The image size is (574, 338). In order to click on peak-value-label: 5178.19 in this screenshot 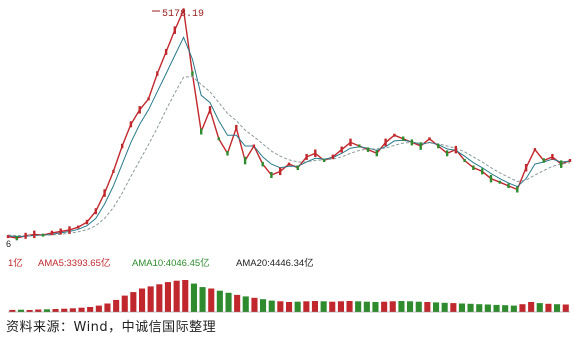, I will do `click(183, 14)`.